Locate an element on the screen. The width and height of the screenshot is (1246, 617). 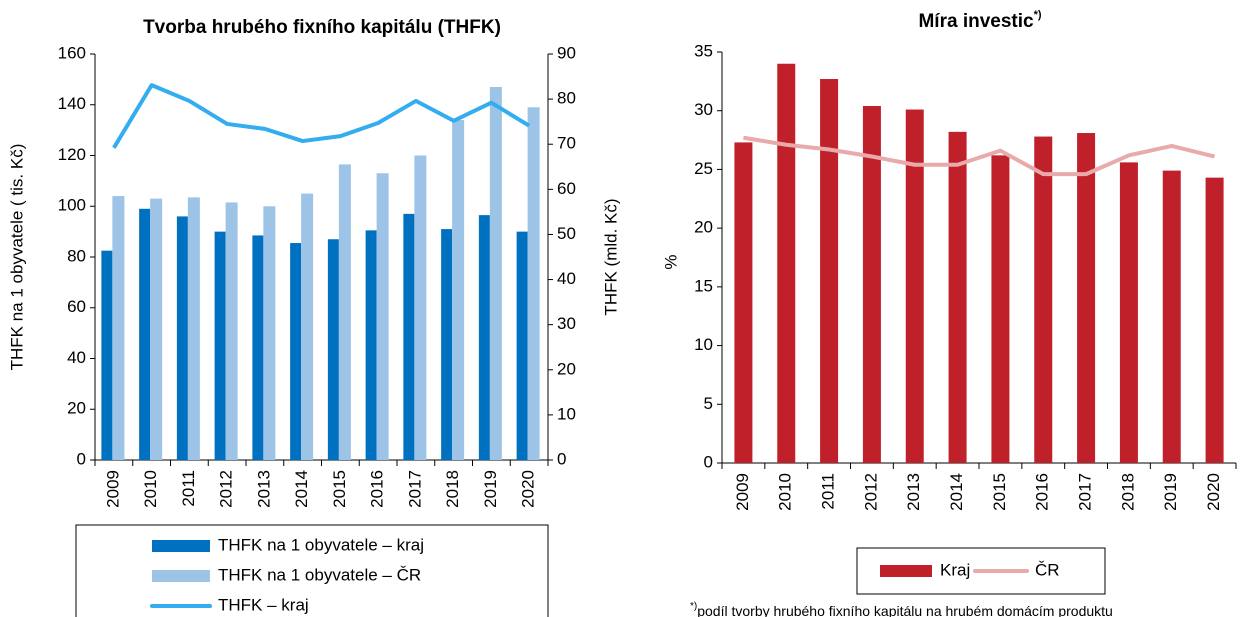
chart-title: Míra investic*) is located at coordinates (979, 20).